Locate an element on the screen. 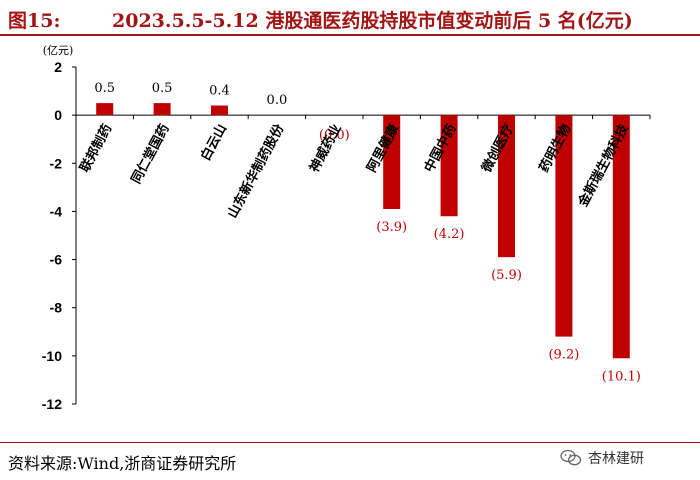  category-label: 同仁堂国药 is located at coordinates (150, 154).